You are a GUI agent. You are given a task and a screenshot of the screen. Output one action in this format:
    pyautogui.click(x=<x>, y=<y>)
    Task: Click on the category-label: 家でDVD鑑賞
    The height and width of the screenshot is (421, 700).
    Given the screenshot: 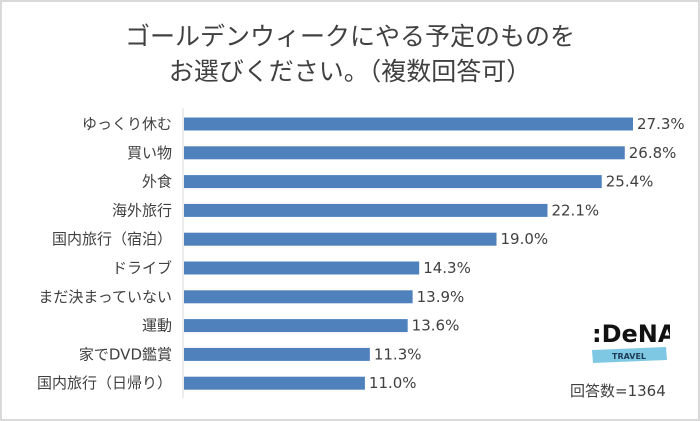 What is the action you would take?
    pyautogui.click(x=125, y=354)
    